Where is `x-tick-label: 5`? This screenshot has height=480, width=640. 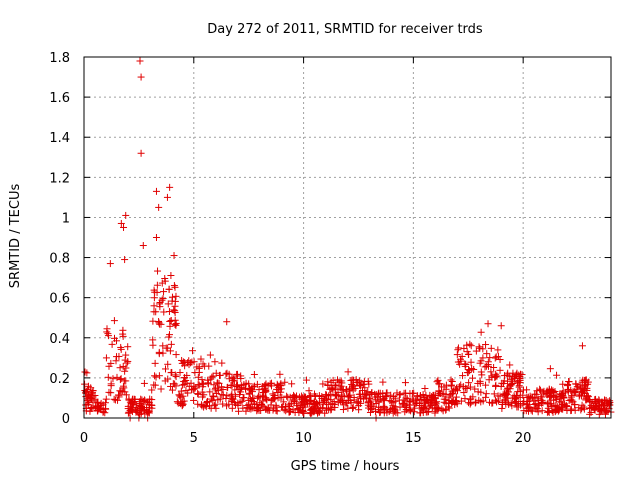
x-tick-label: 5 is located at coordinates (194, 438).